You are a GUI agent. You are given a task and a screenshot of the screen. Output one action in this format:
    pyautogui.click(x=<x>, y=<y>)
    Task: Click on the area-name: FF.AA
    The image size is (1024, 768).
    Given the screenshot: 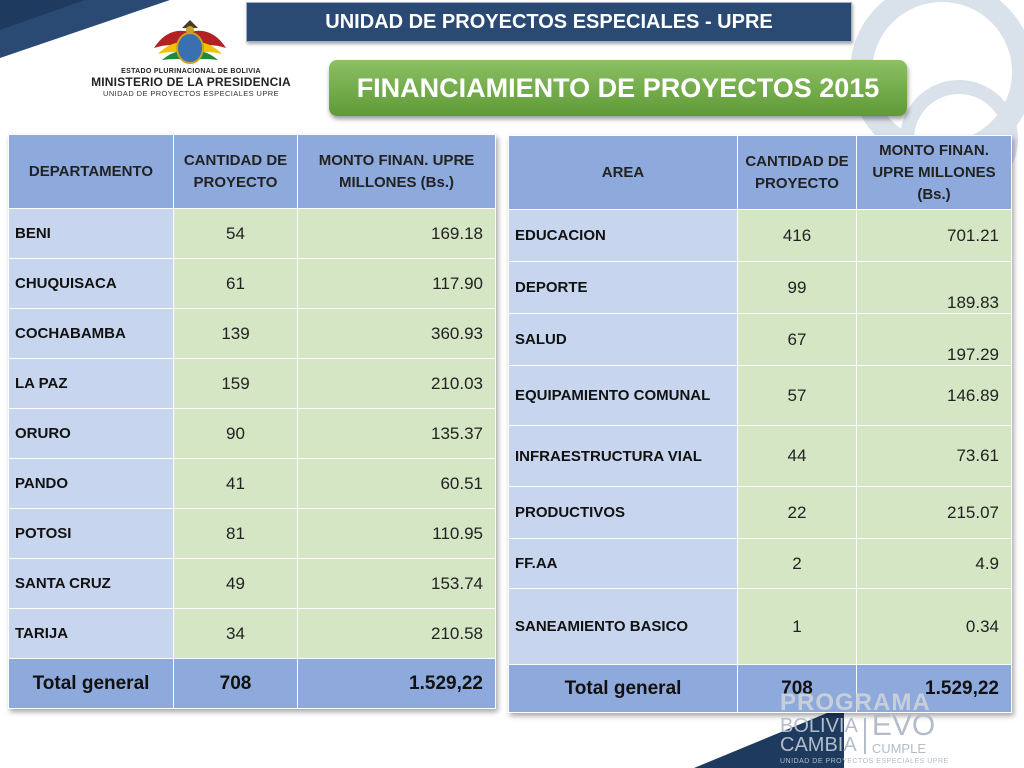 What is the action you would take?
    pyautogui.click(x=623, y=563)
    